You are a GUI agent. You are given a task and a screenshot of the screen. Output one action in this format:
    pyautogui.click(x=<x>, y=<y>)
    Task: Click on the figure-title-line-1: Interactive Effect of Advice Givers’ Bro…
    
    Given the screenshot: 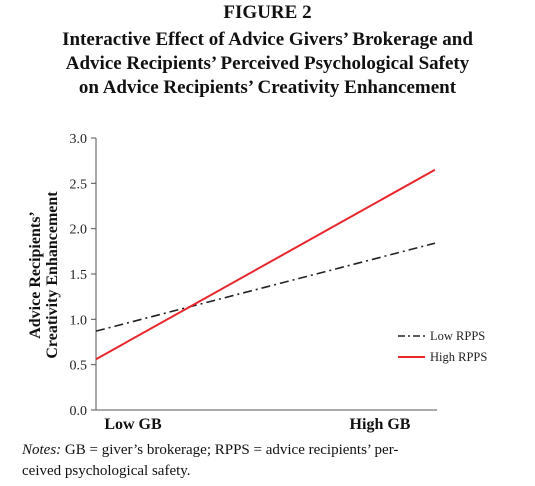 What is the action you would take?
    pyautogui.click(x=267, y=39)
    